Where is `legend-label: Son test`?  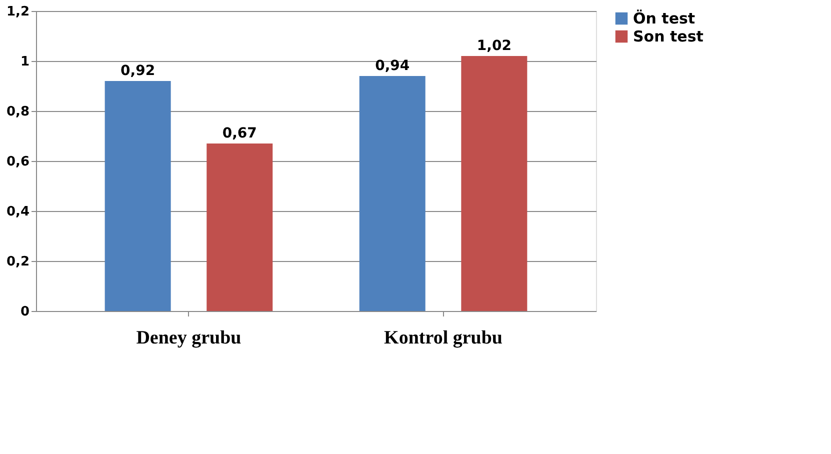
legend-label: Son test is located at coordinates (668, 37).